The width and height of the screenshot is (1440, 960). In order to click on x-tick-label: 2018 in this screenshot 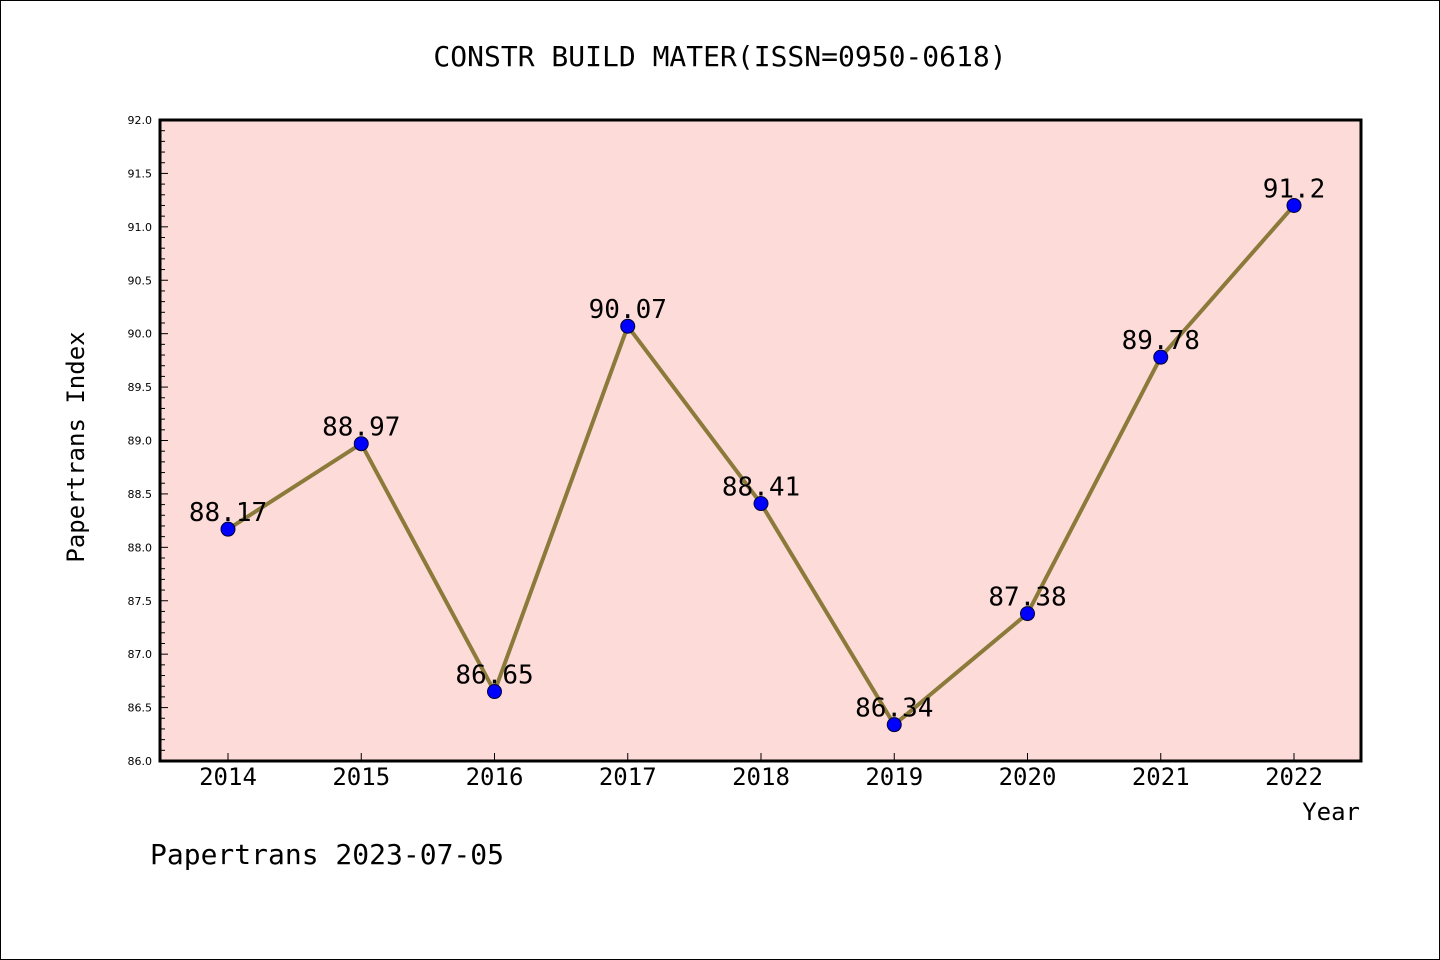, I will do `click(761, 777)`.